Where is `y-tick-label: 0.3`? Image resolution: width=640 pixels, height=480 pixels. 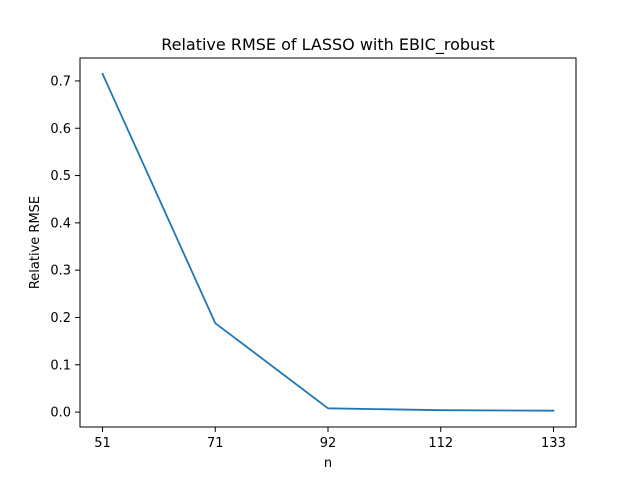 y-tick-label: 0.3 is located at coordinates (60, 271).